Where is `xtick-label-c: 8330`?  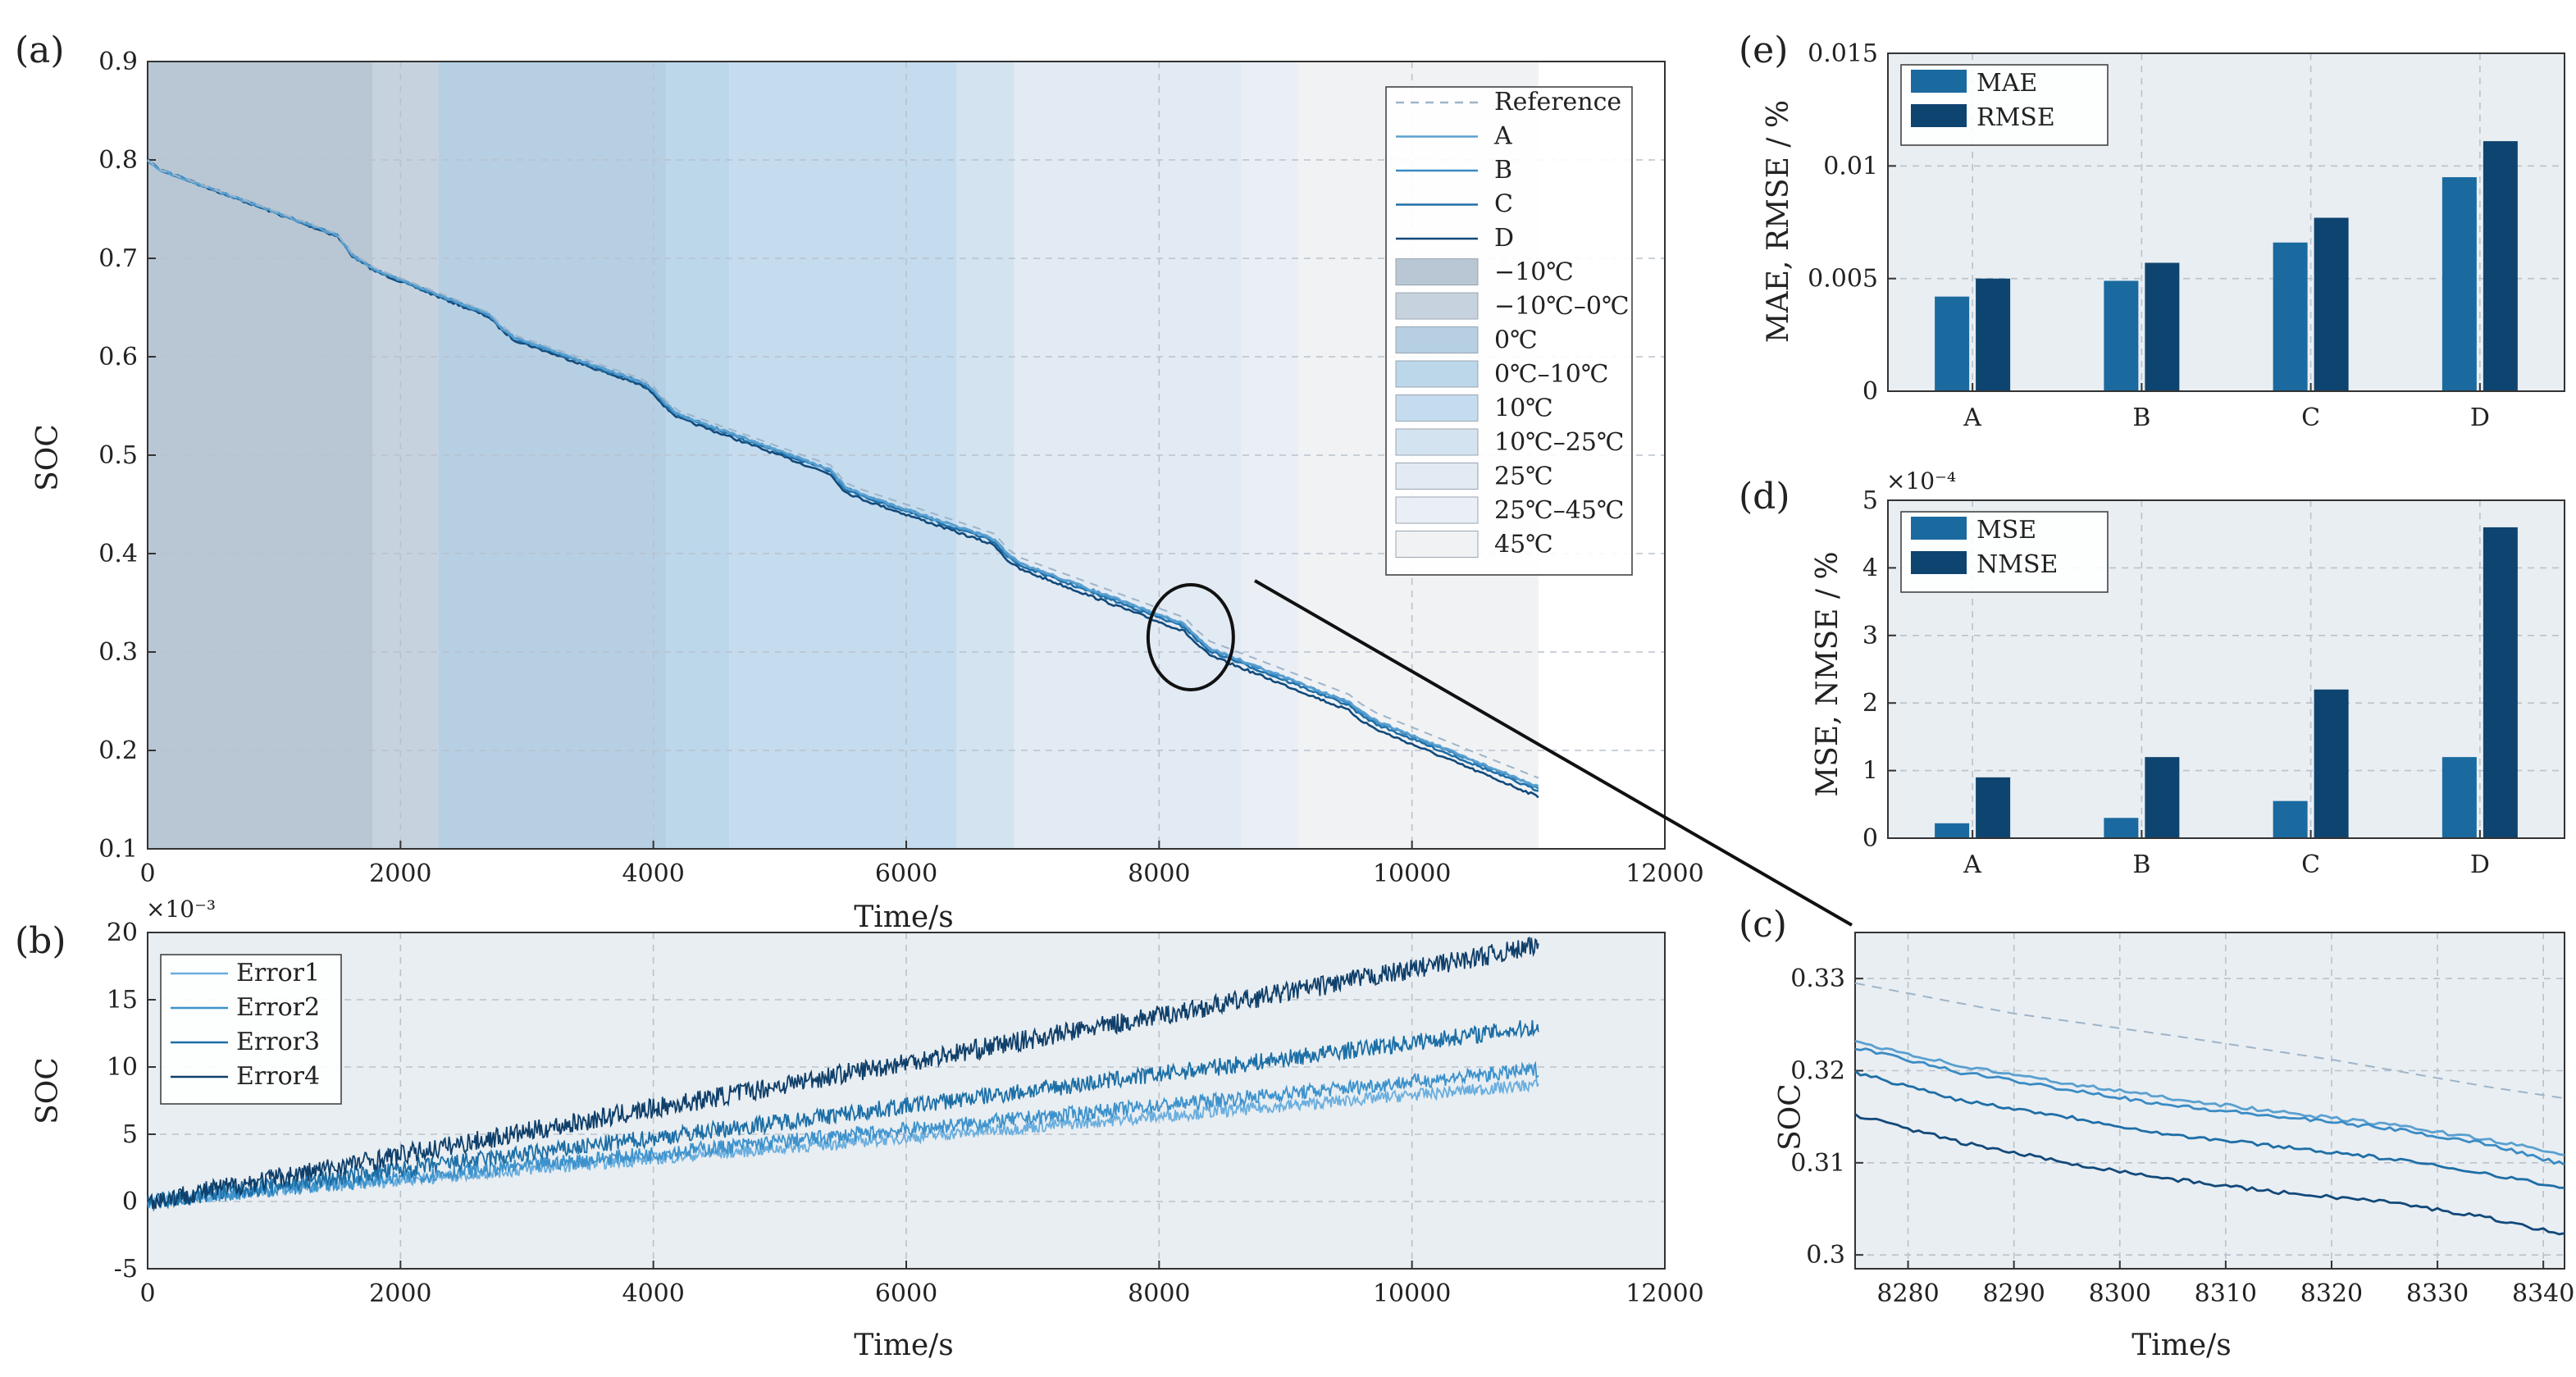 xtick-label-c: 8330 is located at coordinates (2437, 1293).